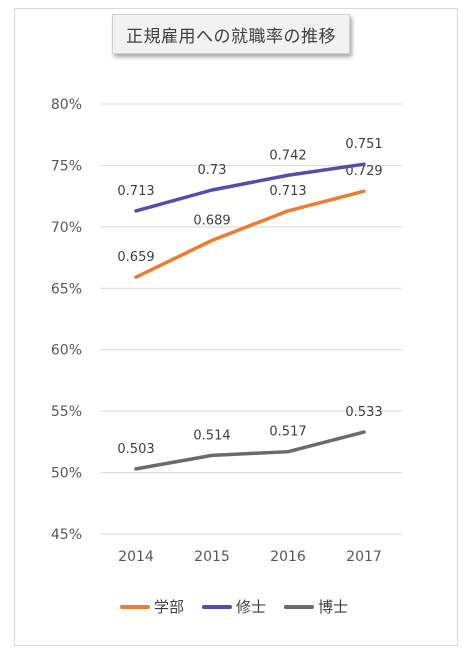  I want to click on data-label: 0.742, so click(287, 155).